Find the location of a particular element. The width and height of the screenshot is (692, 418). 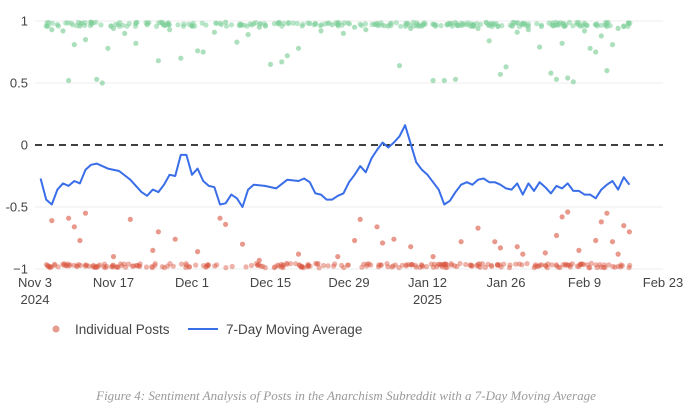

x-tick-label: Dec 1 is located at coordinates (192, 282).